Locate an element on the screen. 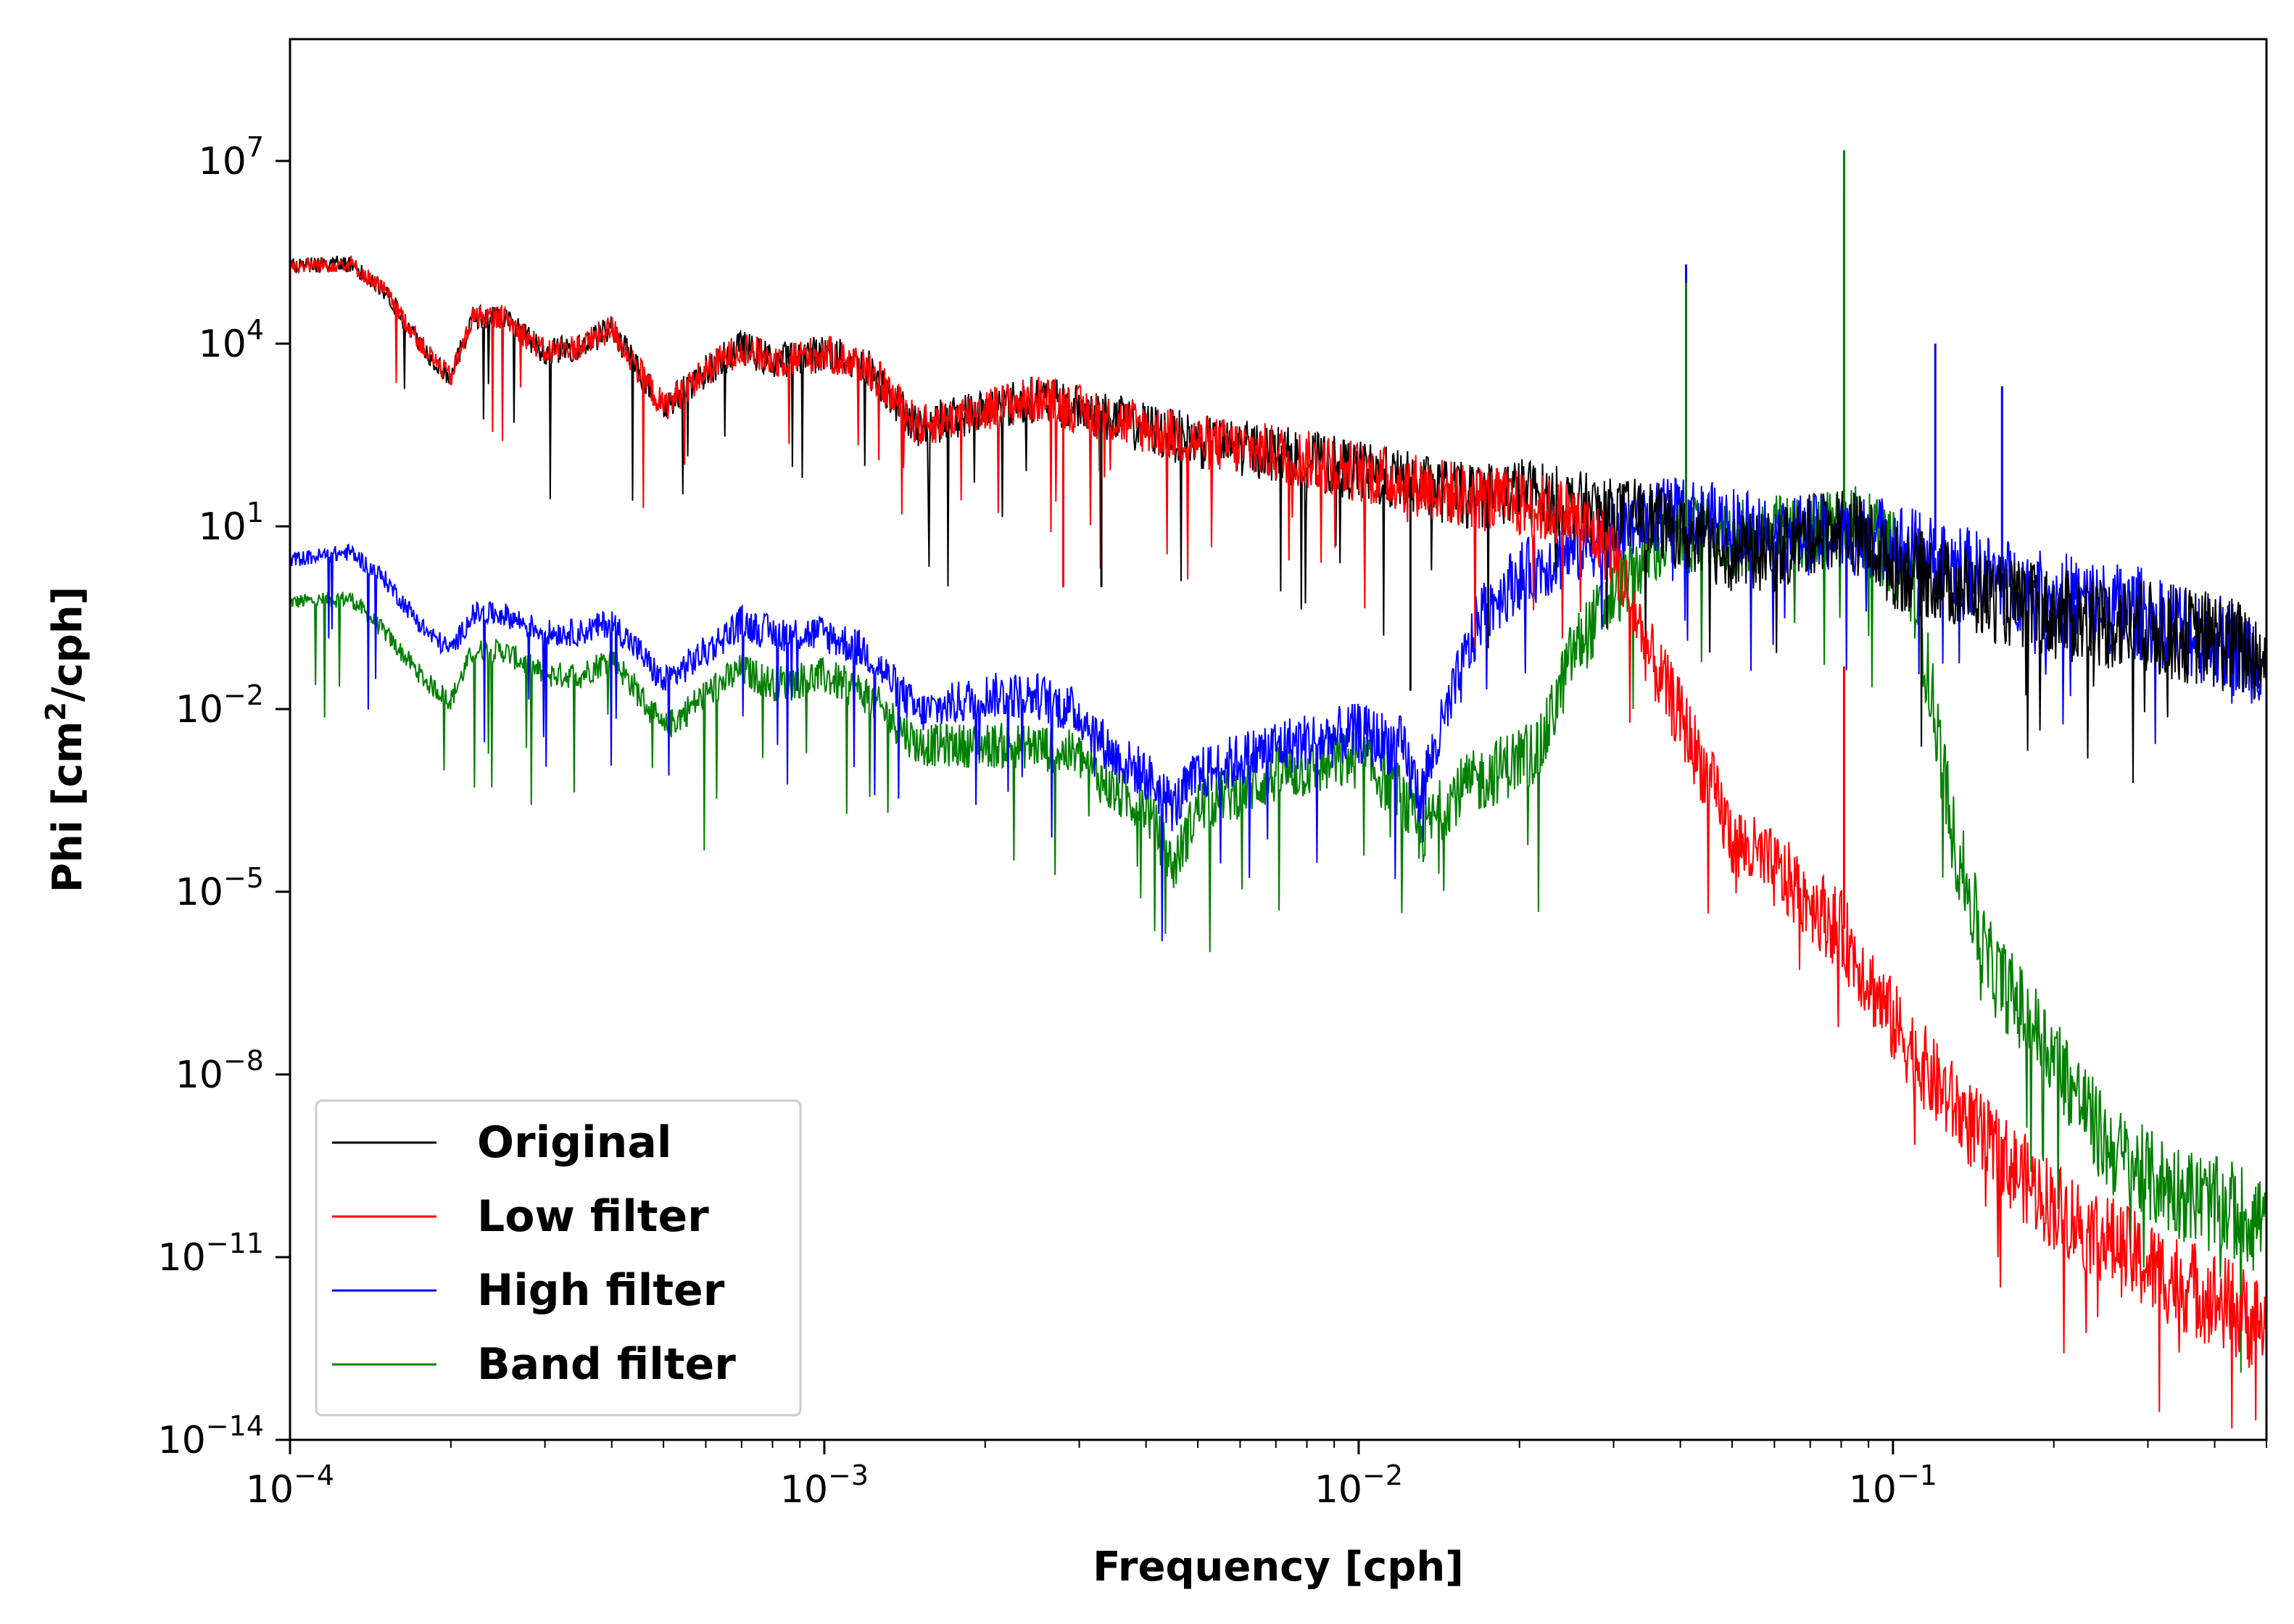 The image size is (2294, 1624). y-tick-label: 10¹ is located at coordinates (231, 523).